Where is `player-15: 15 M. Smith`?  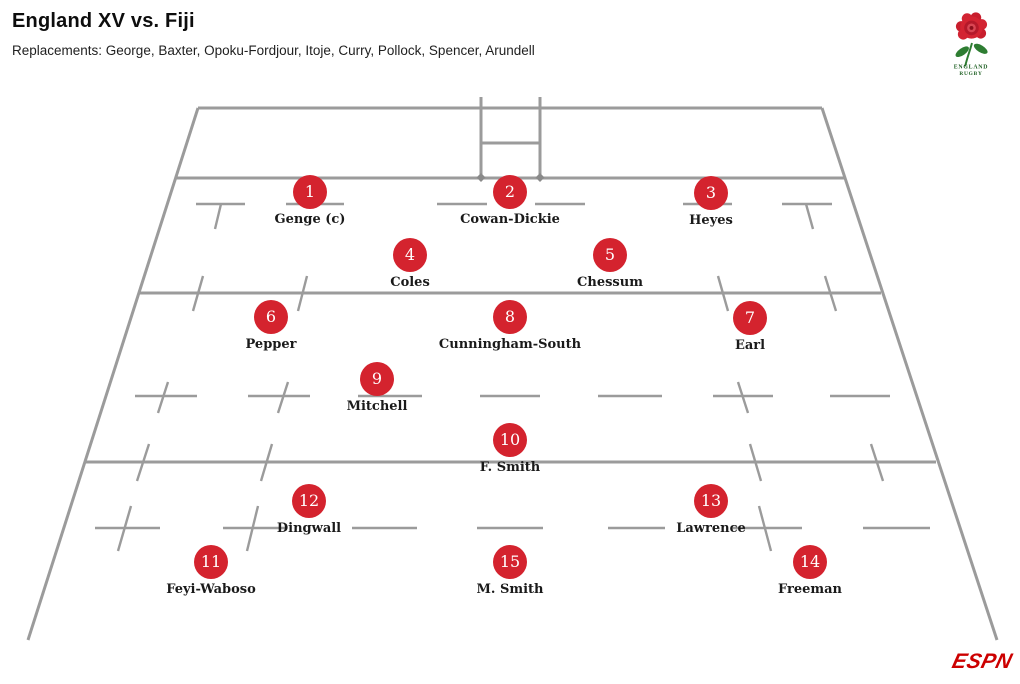
player-15: 15 M. Smith is located at coordinates (510, 571).